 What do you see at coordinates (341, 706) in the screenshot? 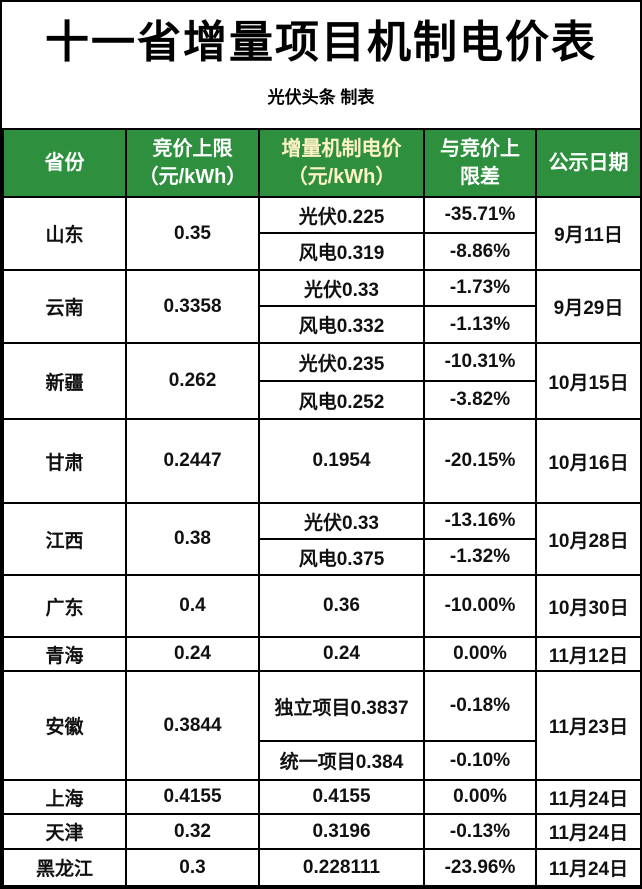
I see `mechanism-price-cell: 独立项目0.3837` at bounding box center [341, 706].